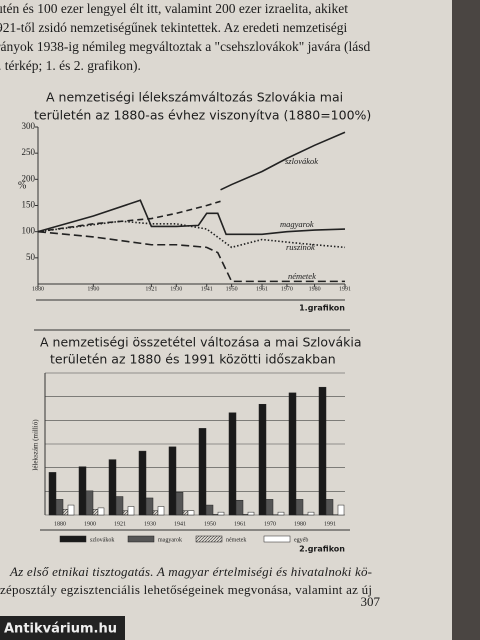 This screenshot has height=640, width=480. What do you see at coordinates (301, 540) in the screenshot?
I see `legend-label: egyéb` at bounding box center [301, 540].